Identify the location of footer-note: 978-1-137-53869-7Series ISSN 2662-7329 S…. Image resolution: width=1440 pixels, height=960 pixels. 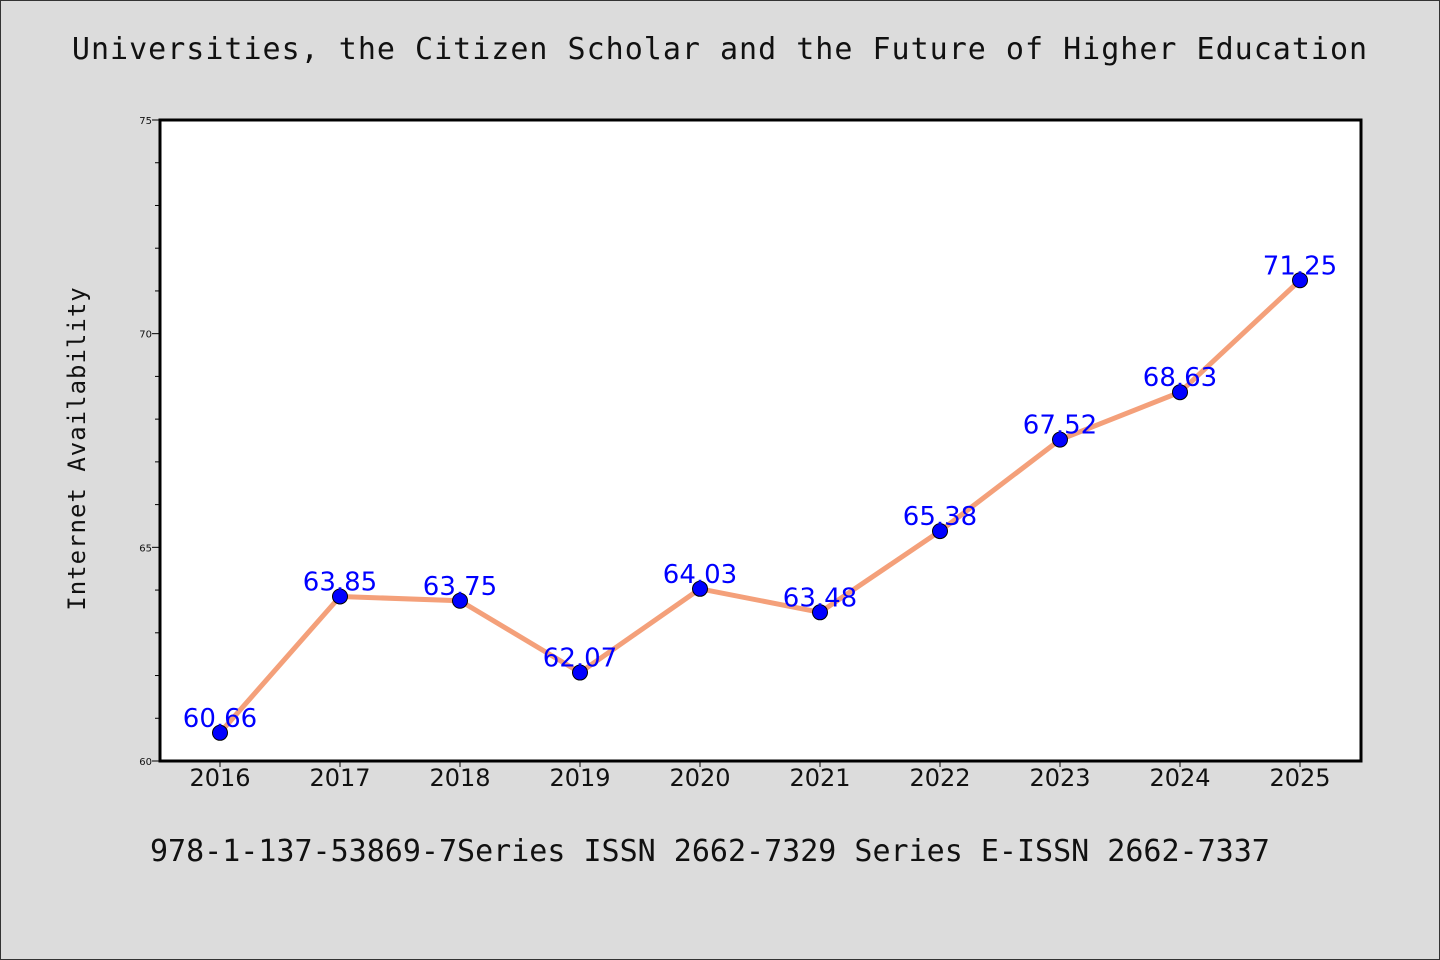
(710, 851).